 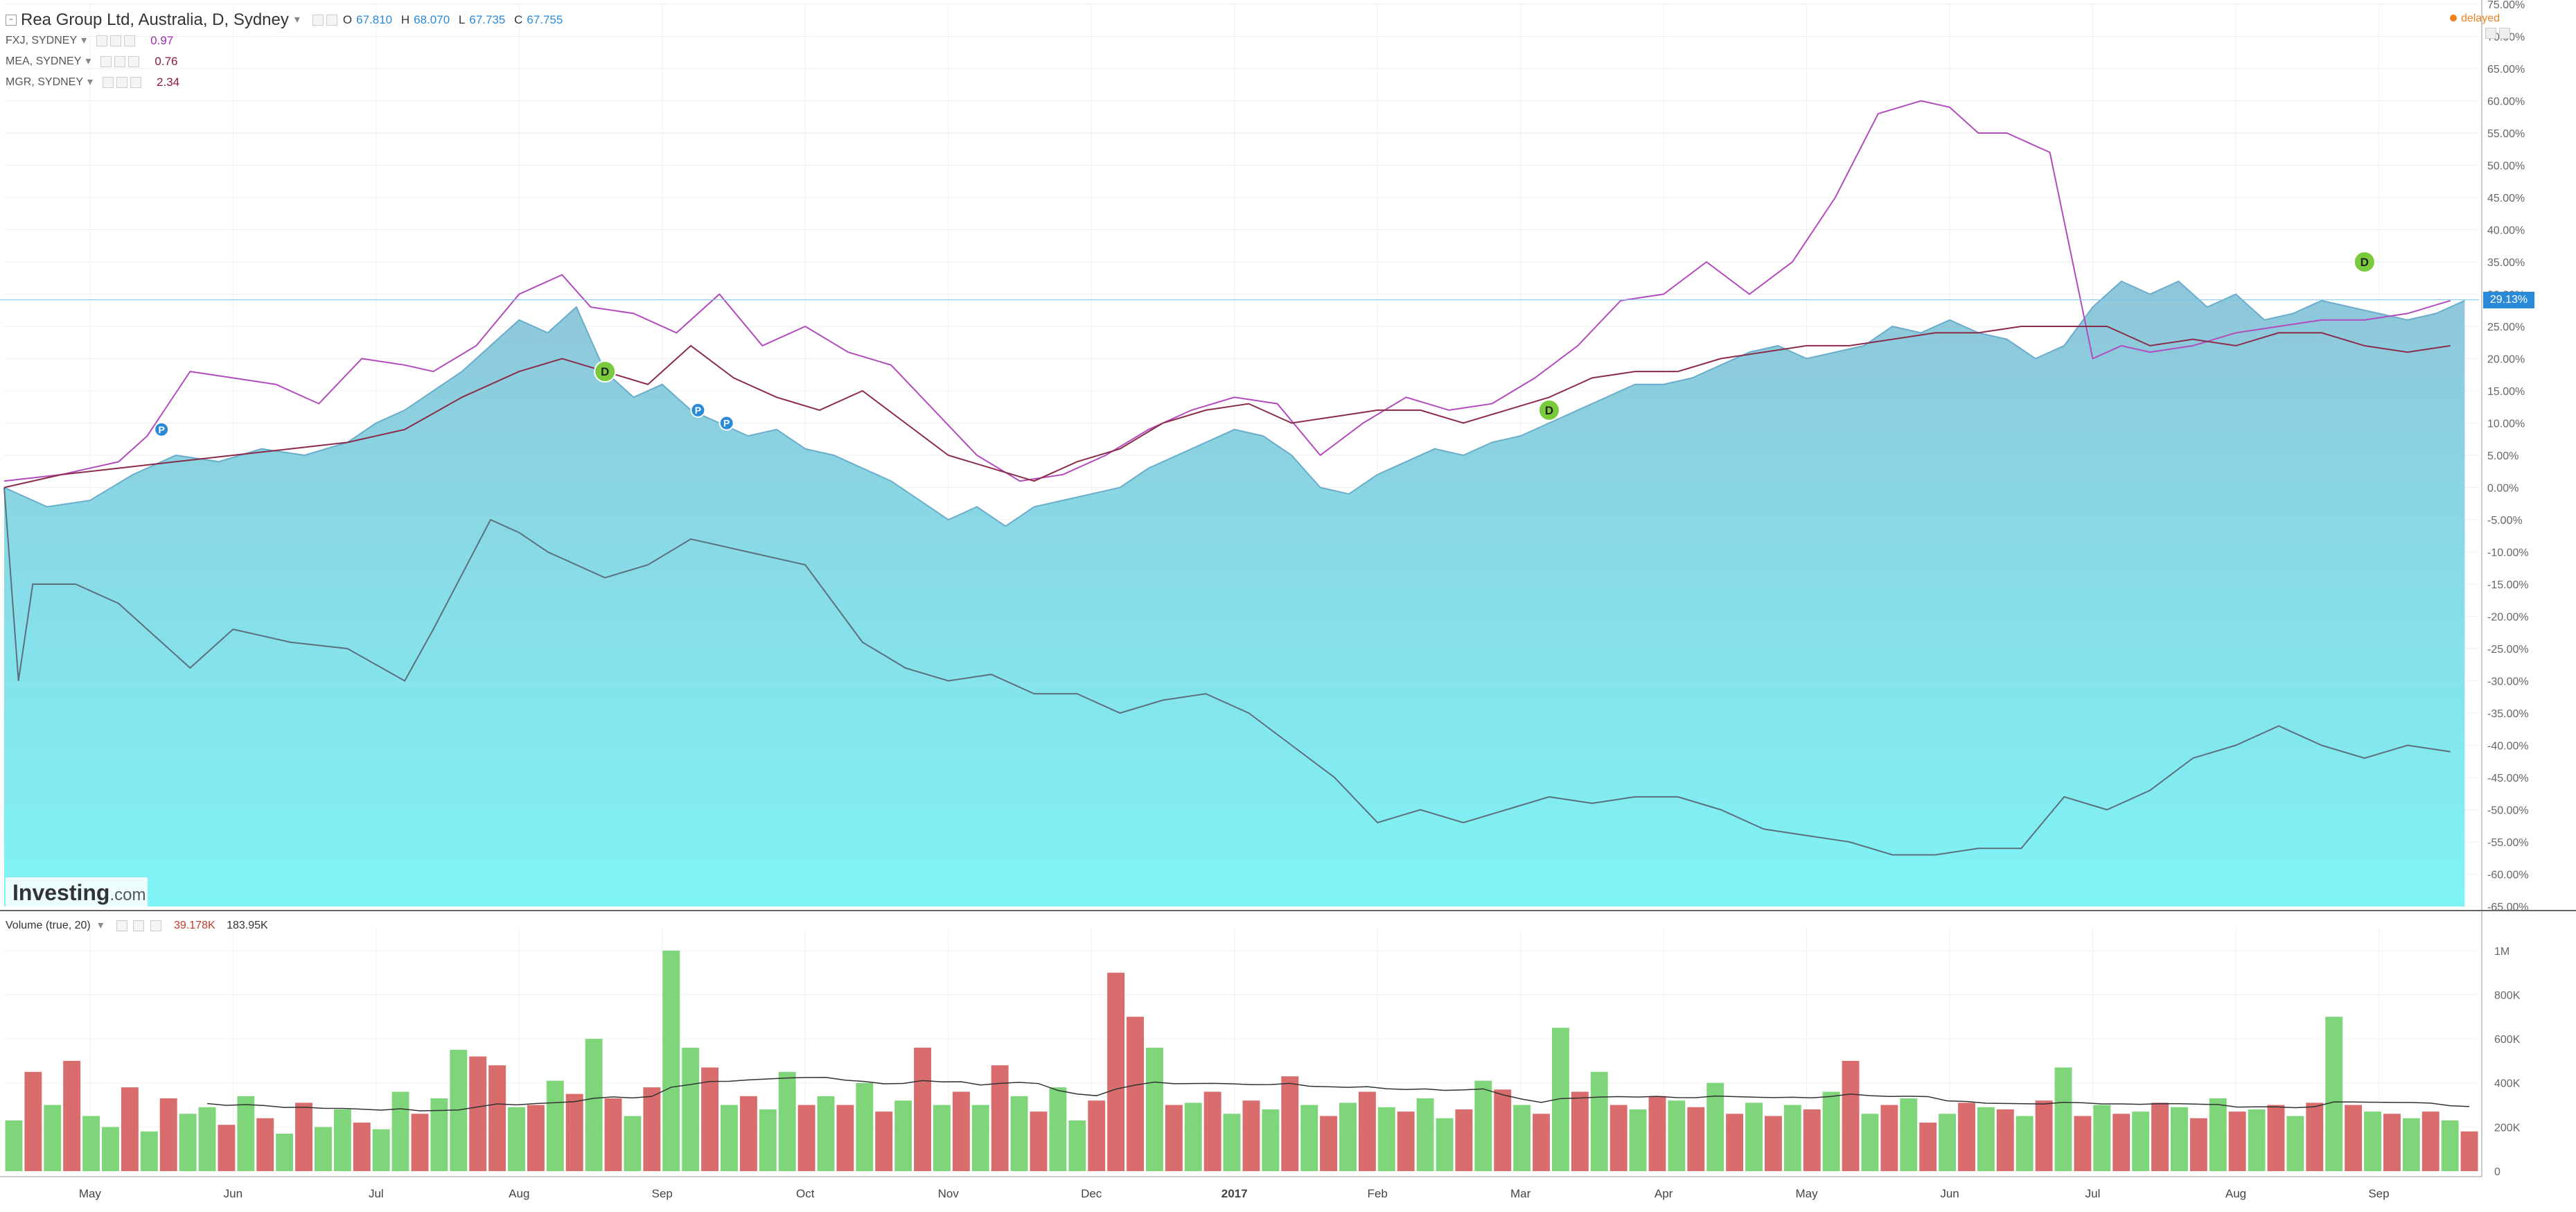 What do you see at coordinates (2503, 489) in the screenshot?
I see `y-tick-label: 0.00%` at bounding box center [2503, 489].